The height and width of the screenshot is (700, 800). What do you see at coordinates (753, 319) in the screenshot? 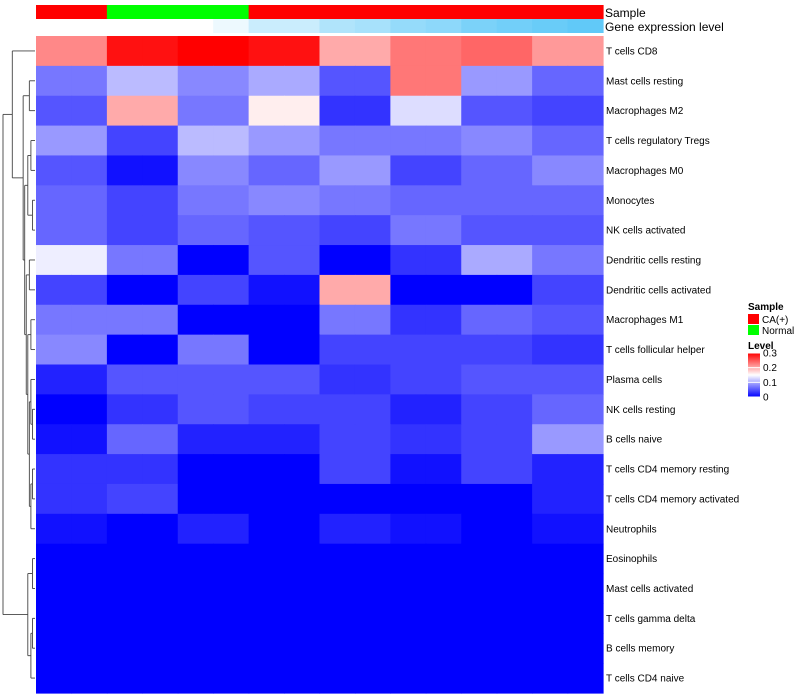
I see `legend-swatch-ca` at bounding box center [753, 319].